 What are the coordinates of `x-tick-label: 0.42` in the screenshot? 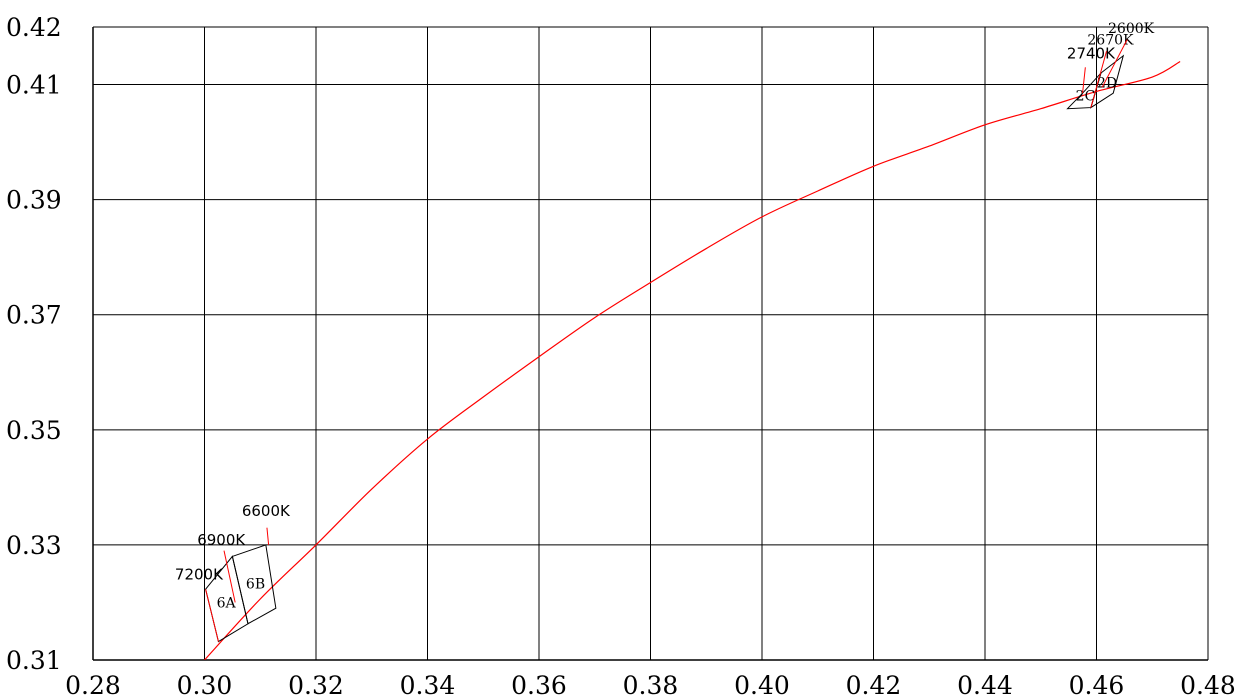 It's located at (874, 685).